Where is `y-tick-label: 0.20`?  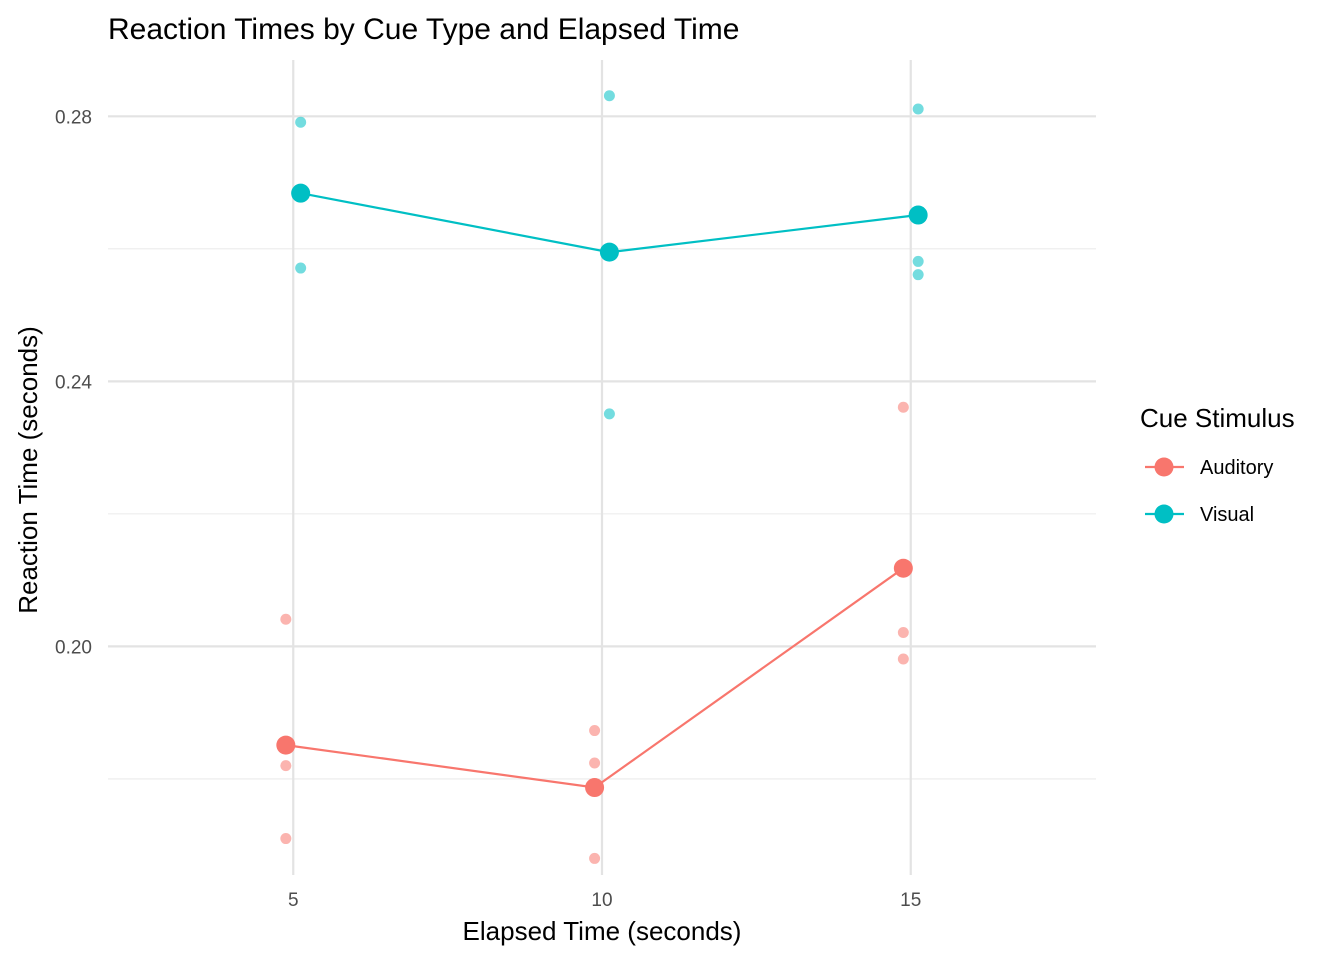 y-tick-label: 0.20 is located at coordinates (73, 647).